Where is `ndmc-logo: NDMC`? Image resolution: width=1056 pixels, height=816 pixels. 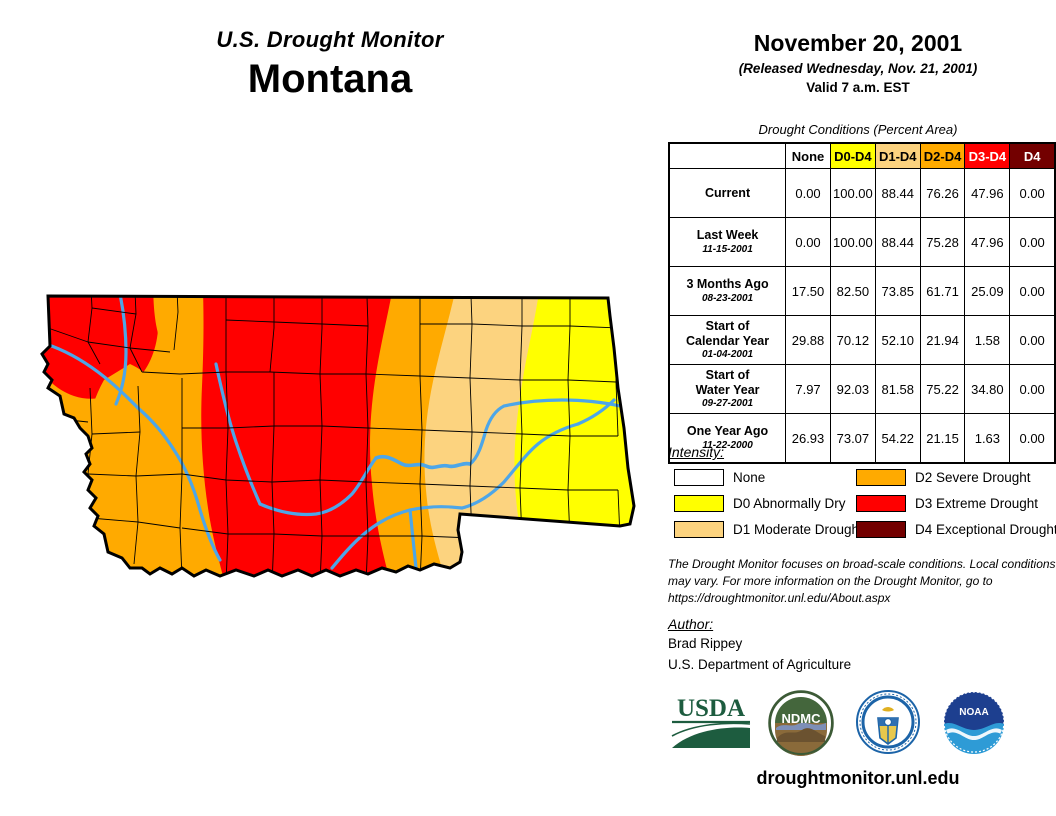 ndmc-logo: NDMC is located at coordinates (801, 723).